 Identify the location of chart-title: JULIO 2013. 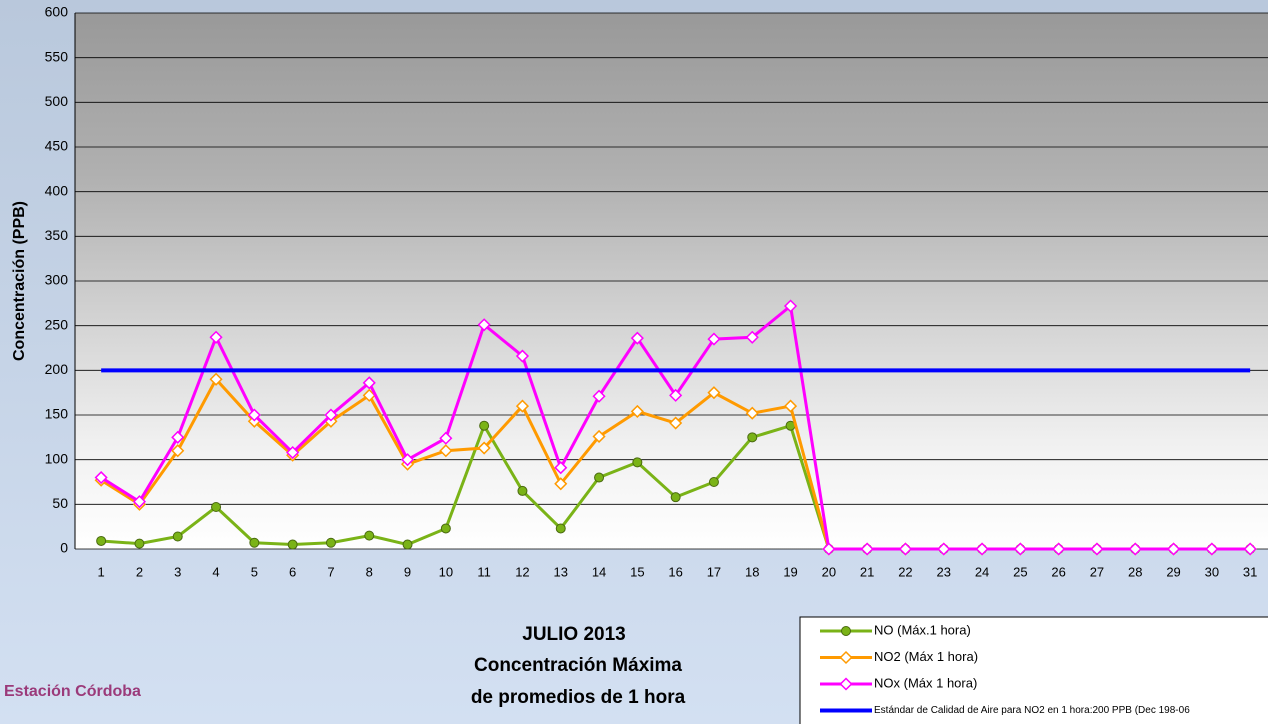
(574, 634).